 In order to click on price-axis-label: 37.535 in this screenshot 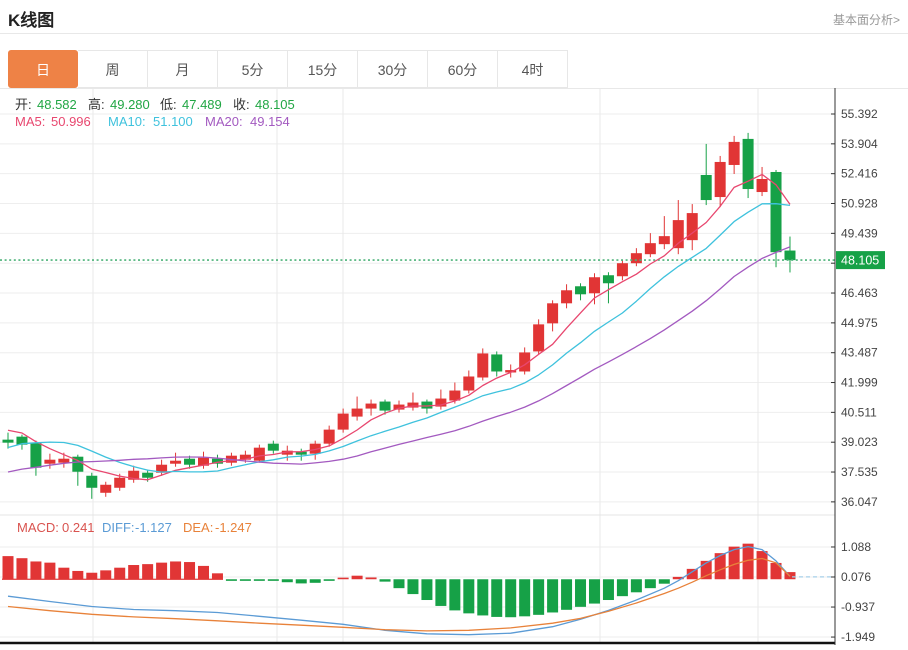, I will do `click(859, 472)`.